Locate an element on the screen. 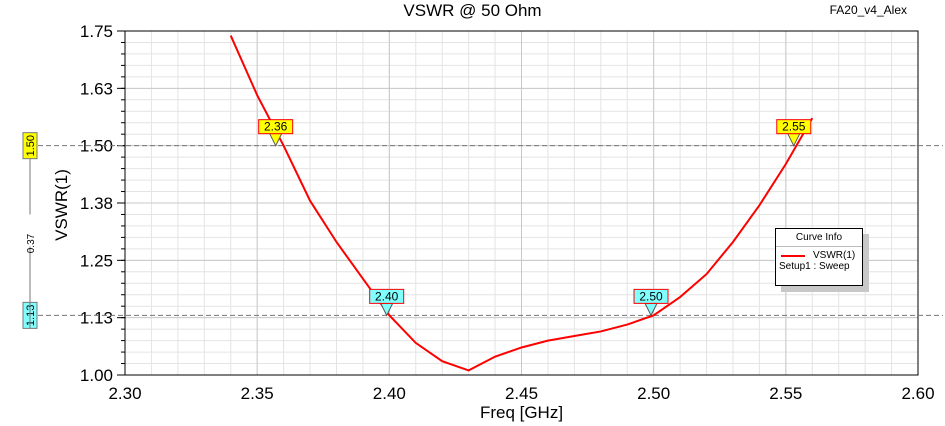  y-tick-label: 1.25 is located at coordinates (96, 260).